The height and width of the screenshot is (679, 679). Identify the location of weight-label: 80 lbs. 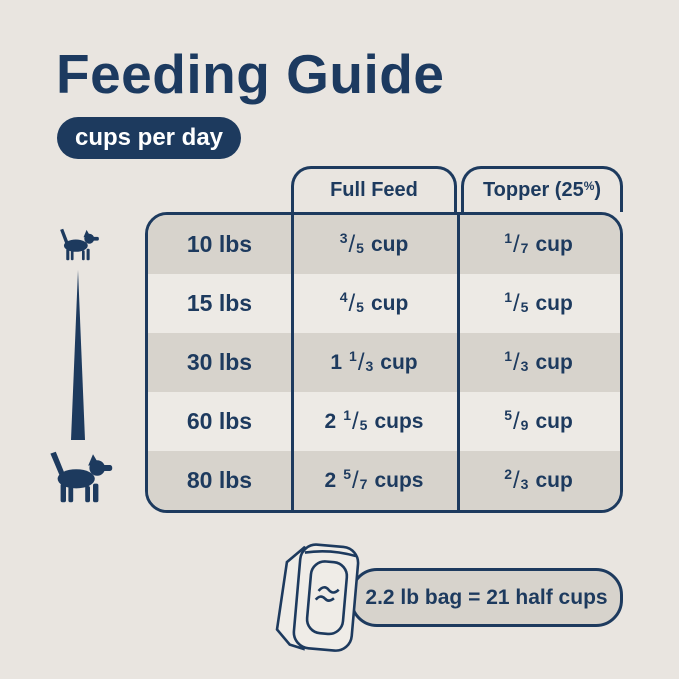
(219, 480).